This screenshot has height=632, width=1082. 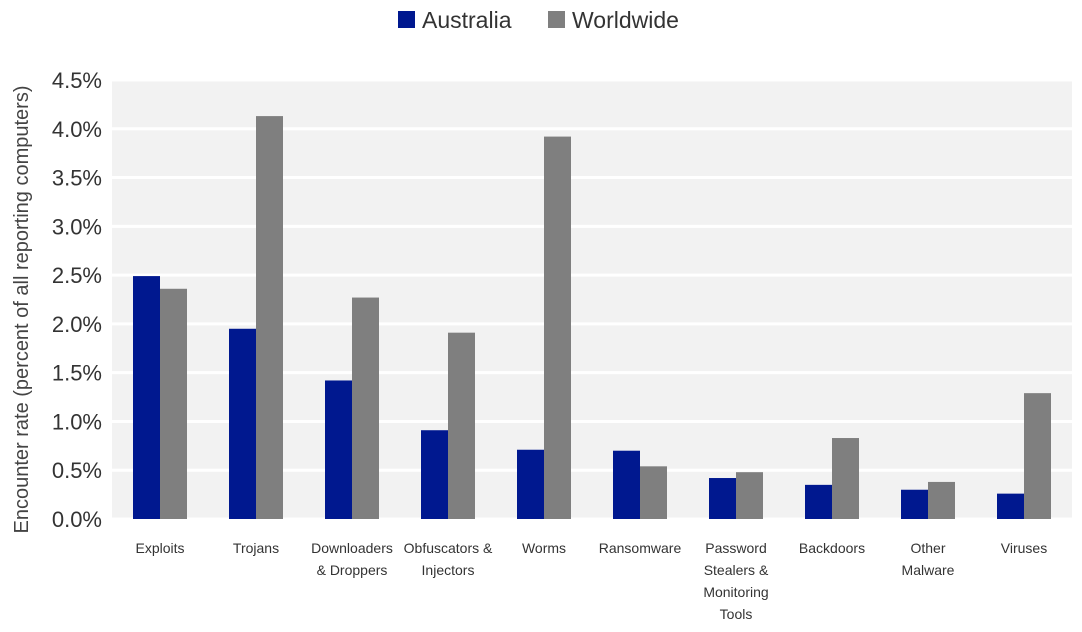 I want to click on legend: Australia Worldwide, so click(x=538, y=20).